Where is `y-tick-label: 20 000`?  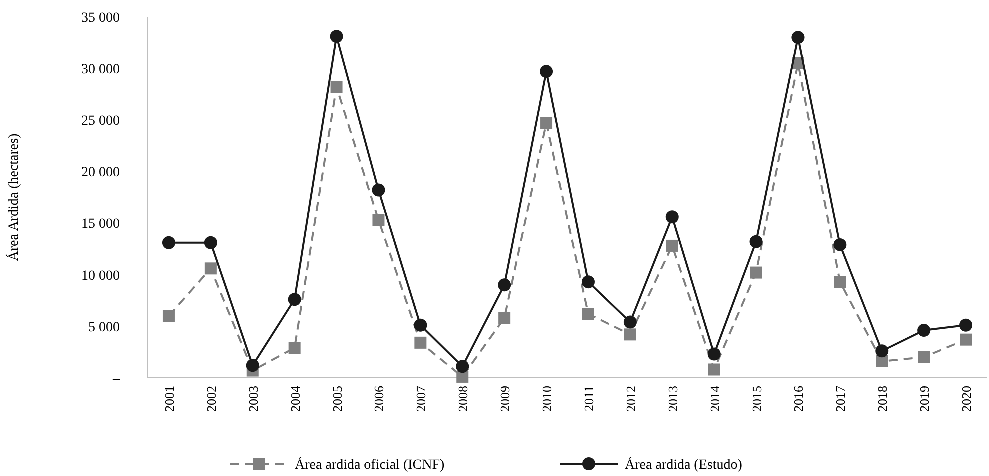
y-tick-label: 20 000 is located at coordinates (101, 173).